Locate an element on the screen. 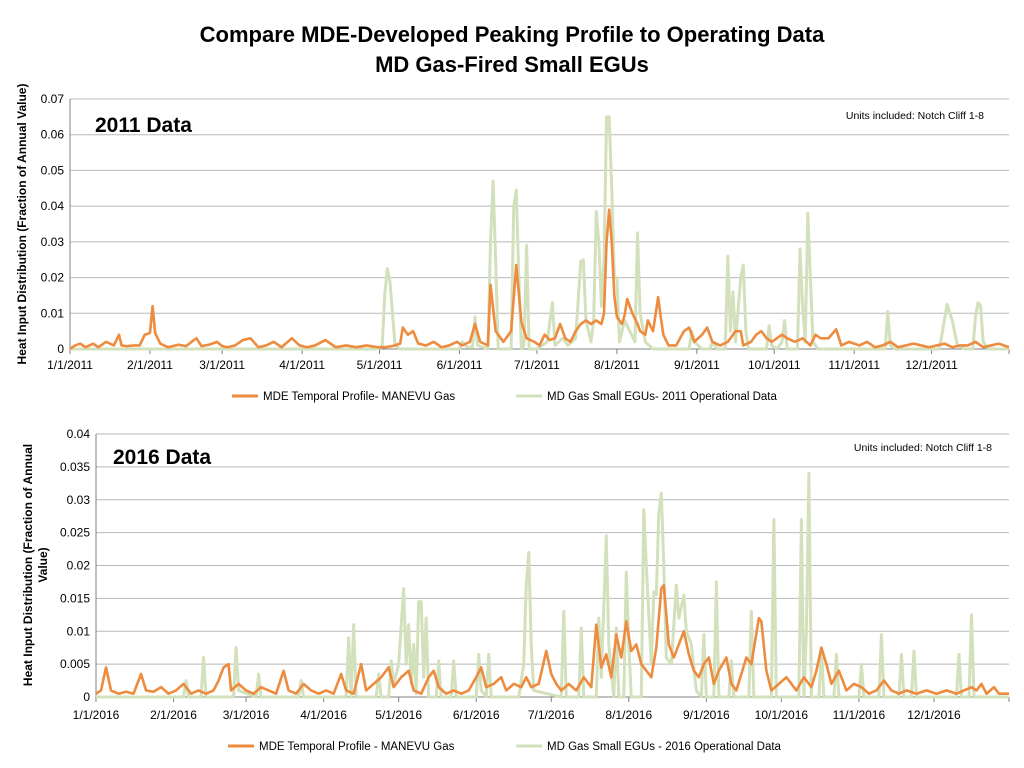 The image size is (1024, 768). x-tick-label: 3/1/2016 is located at coordinates (246, 715).